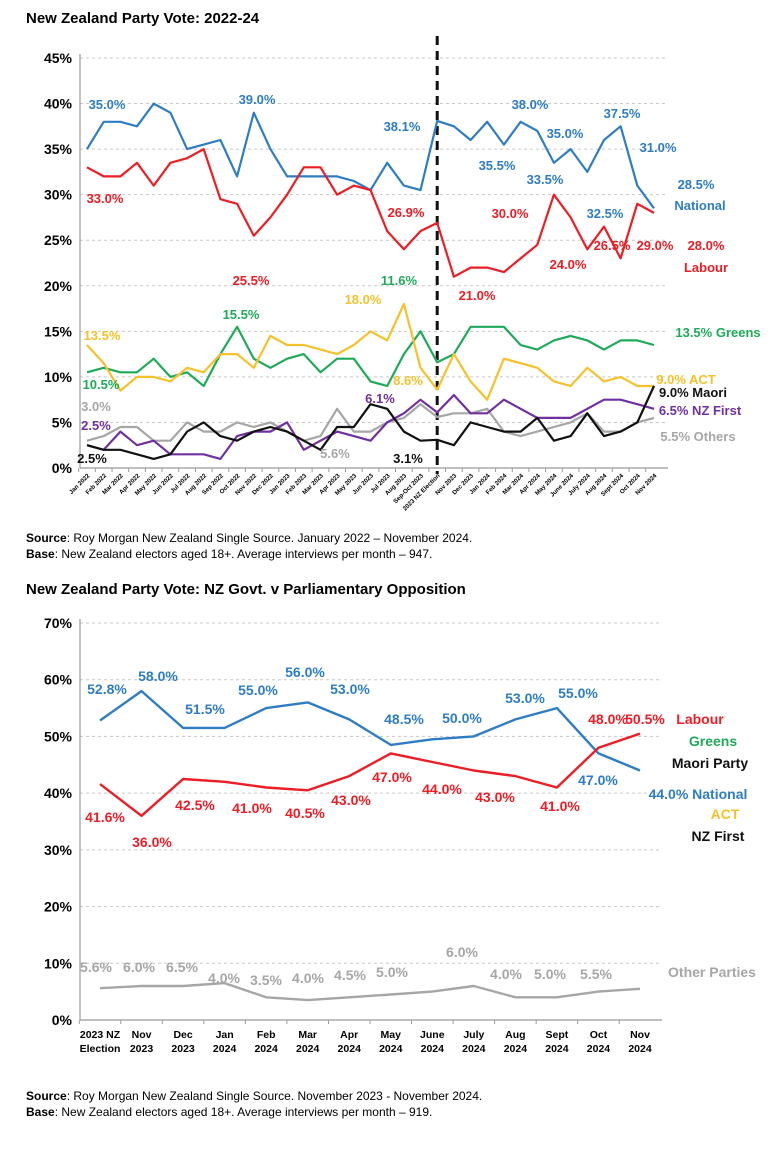 The width and height of the screenshot is (784, 1158). Describe the element at coordinates (363, 299) in the screenshot. I see `data-label: 18.0%` at that location.